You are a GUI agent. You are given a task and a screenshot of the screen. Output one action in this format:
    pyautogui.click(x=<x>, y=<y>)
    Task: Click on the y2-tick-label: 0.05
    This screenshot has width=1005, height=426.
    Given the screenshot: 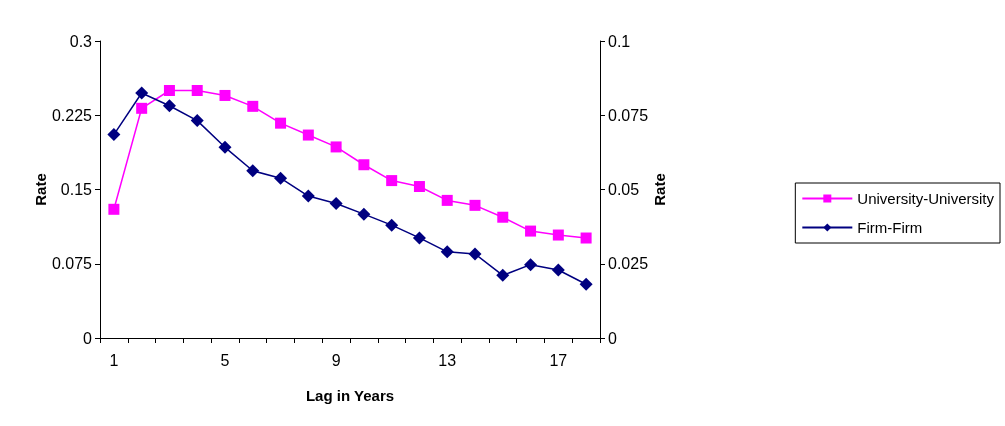 What is the action you would take?
    pyautogui.click(x=624, y=189)
    